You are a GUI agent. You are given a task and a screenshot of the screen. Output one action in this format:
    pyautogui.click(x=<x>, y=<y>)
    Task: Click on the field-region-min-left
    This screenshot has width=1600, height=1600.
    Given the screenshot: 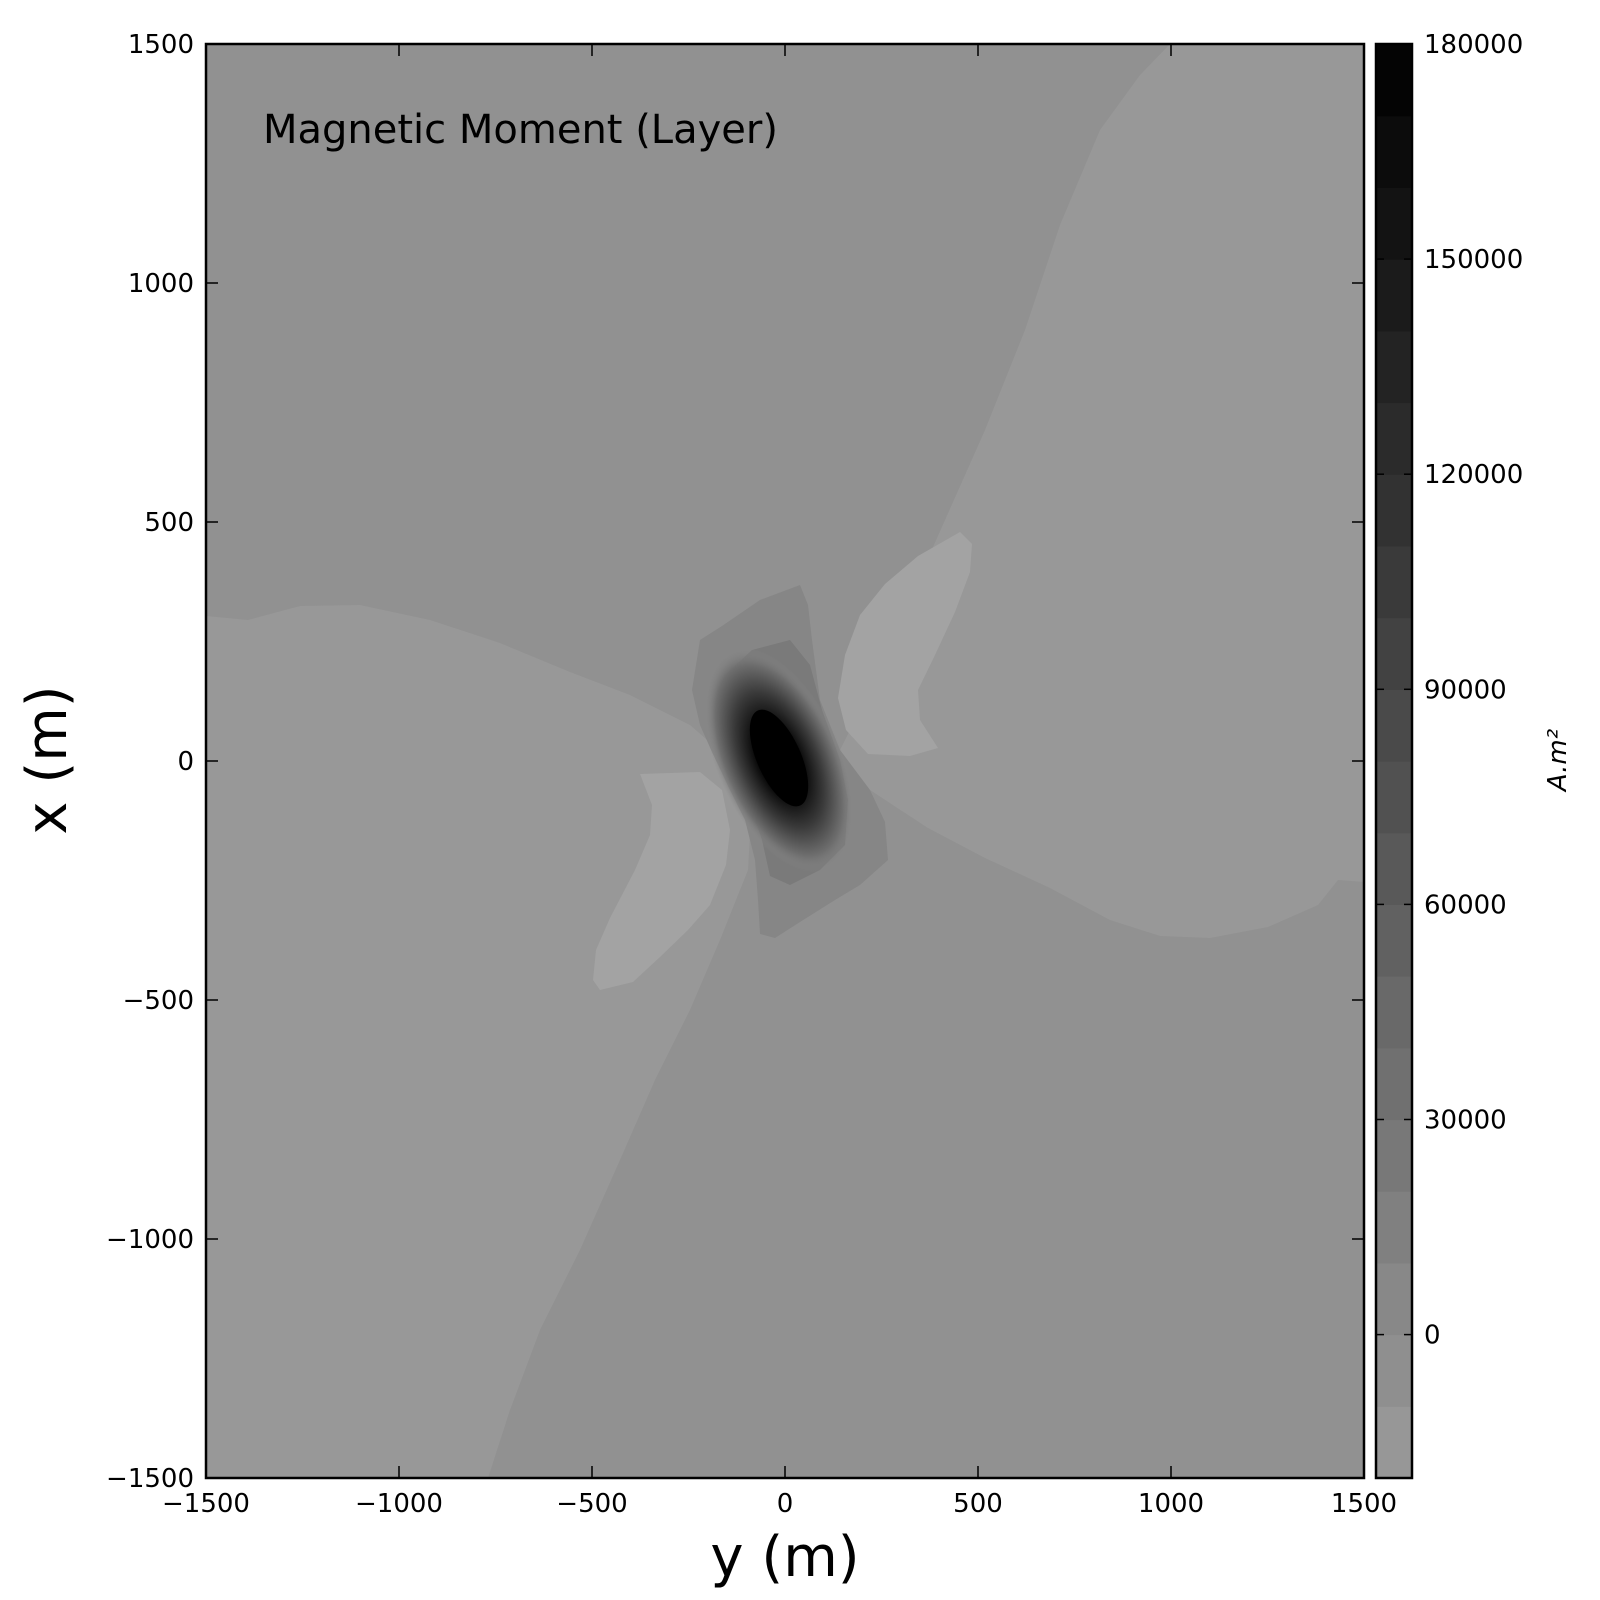 What is the action you would take?
    pyautogui.click(x=661, y=881)
    